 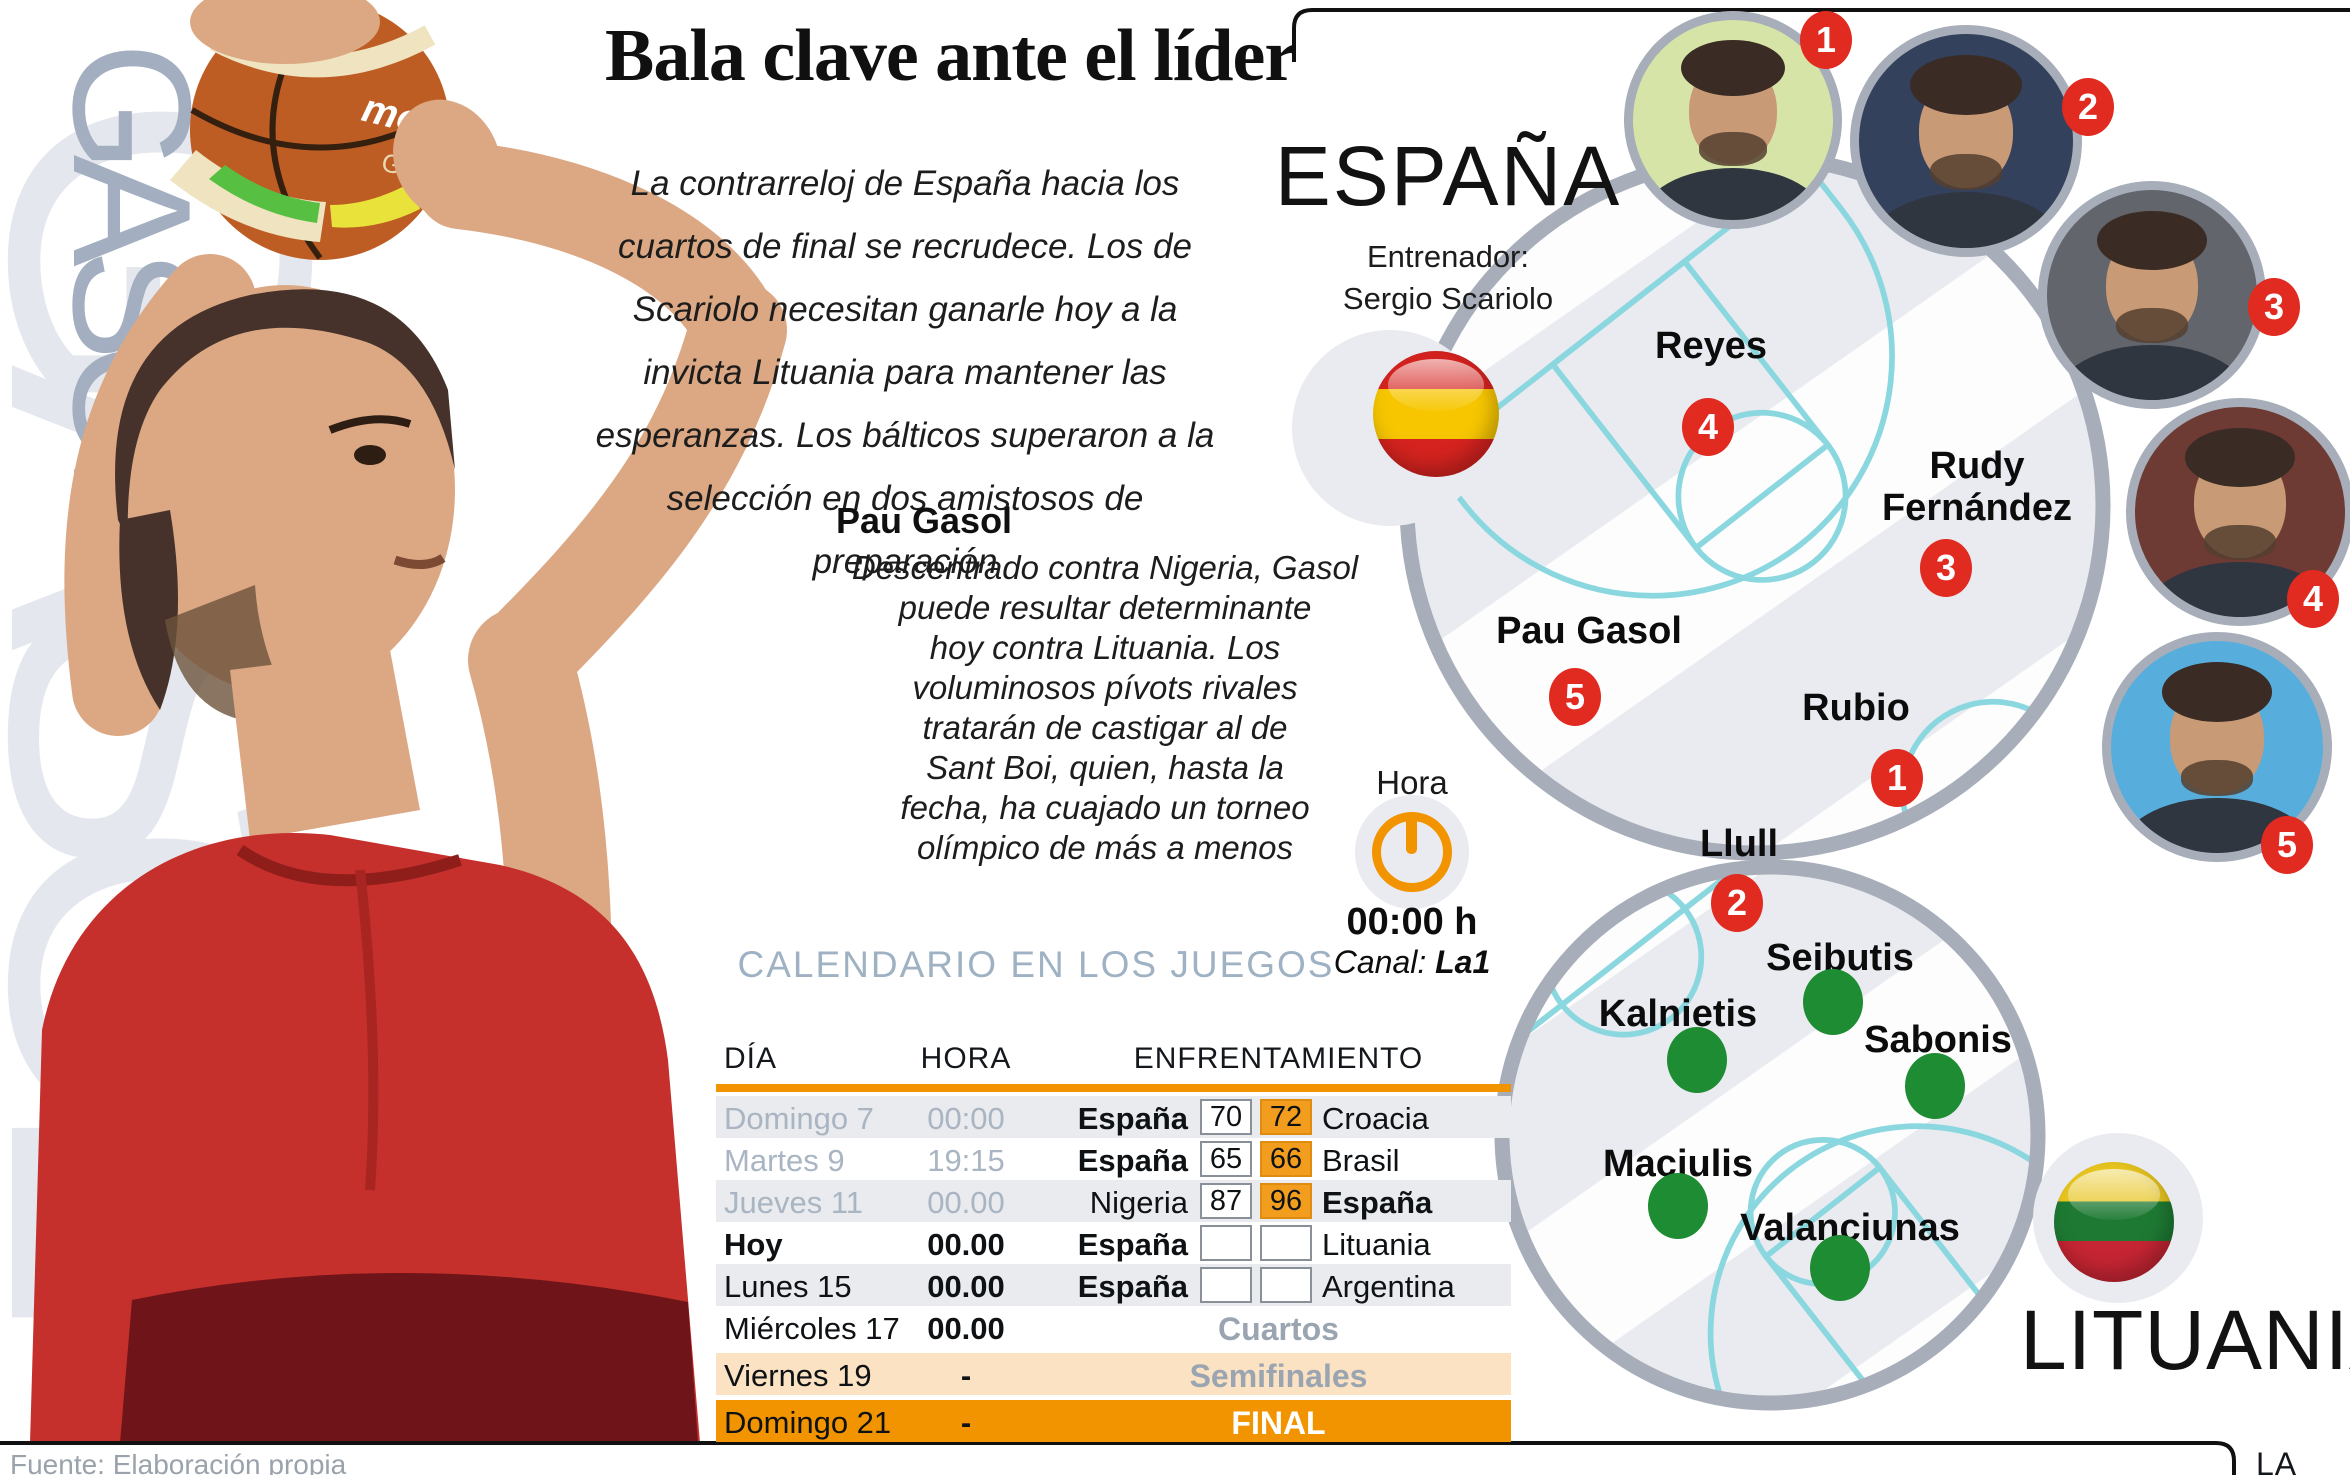 I want to click on away-team: España, so click(x=1377, y=1202).